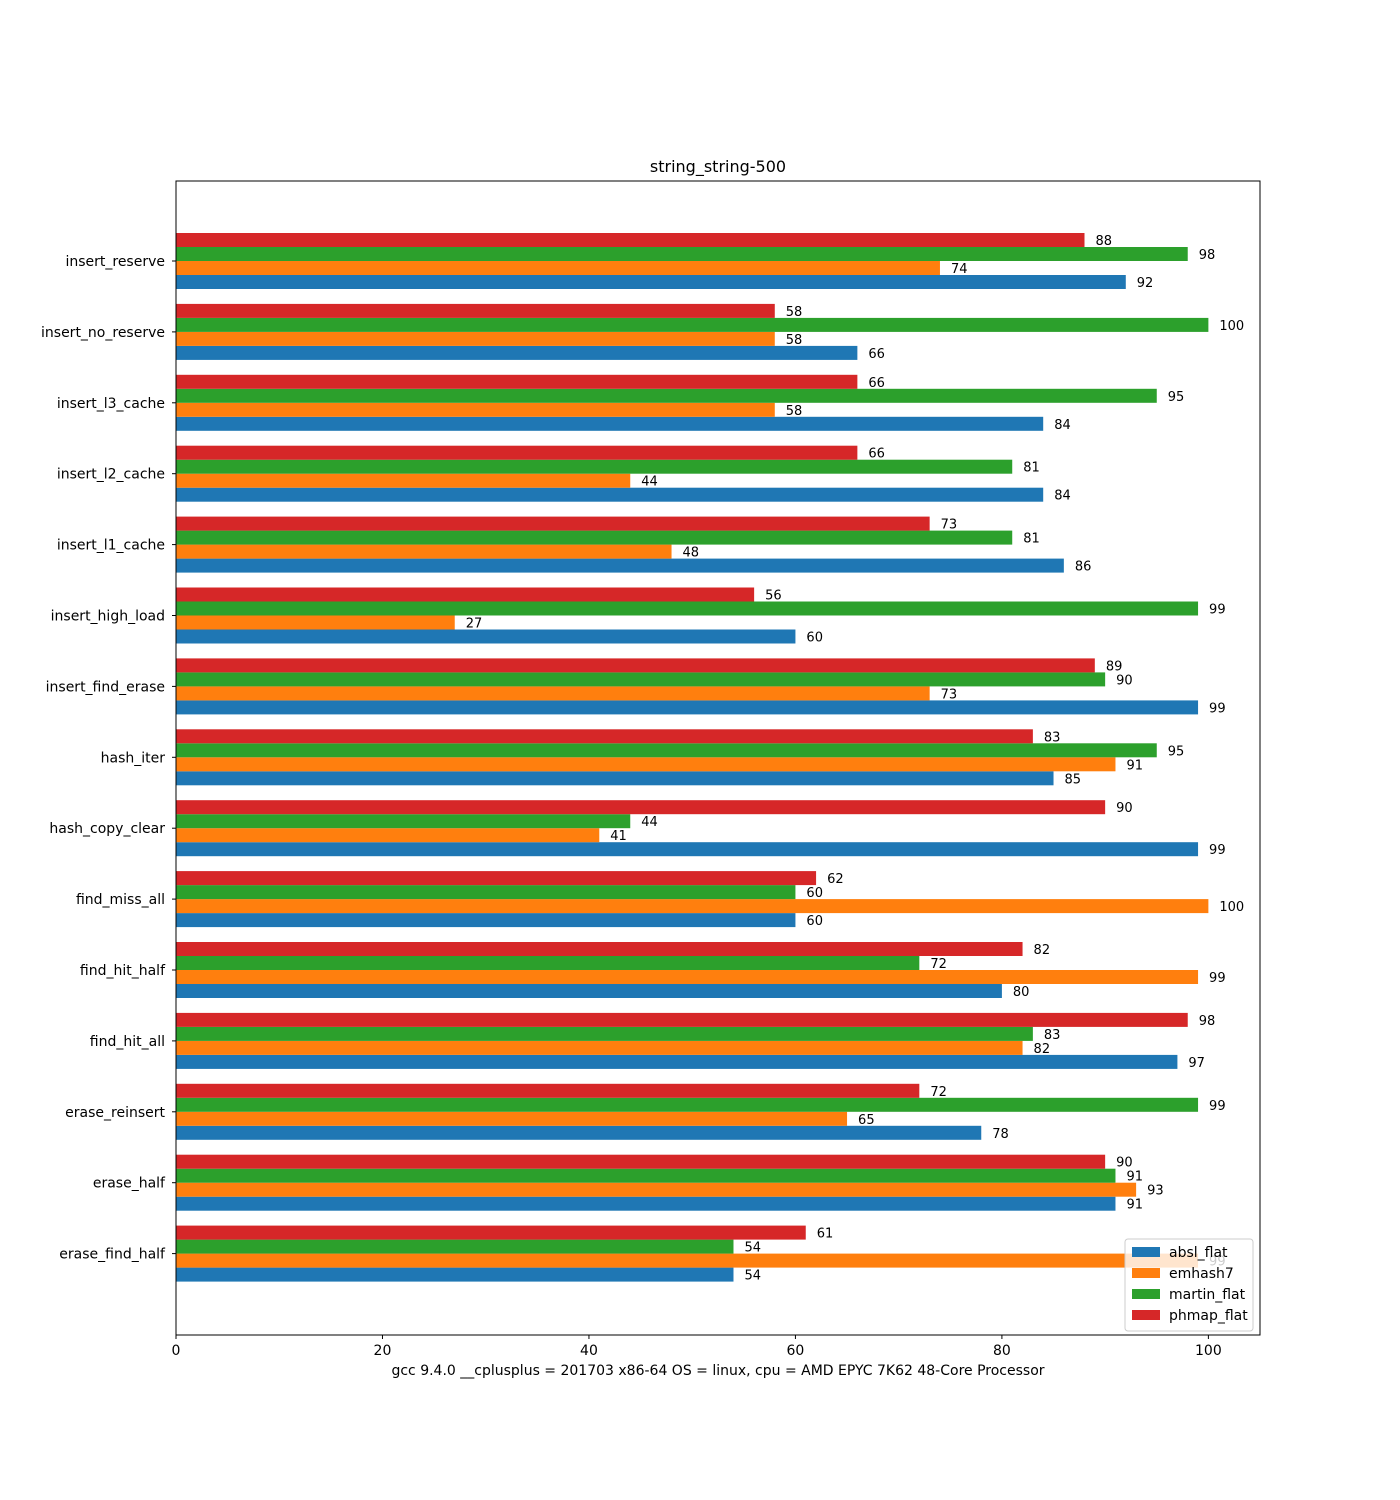 This screenshot has width=1400, height=1500. Describe the element at coordinates (687, 608) in the screenshot. I see `bar-martin_flat-insert_high_load` at that location.